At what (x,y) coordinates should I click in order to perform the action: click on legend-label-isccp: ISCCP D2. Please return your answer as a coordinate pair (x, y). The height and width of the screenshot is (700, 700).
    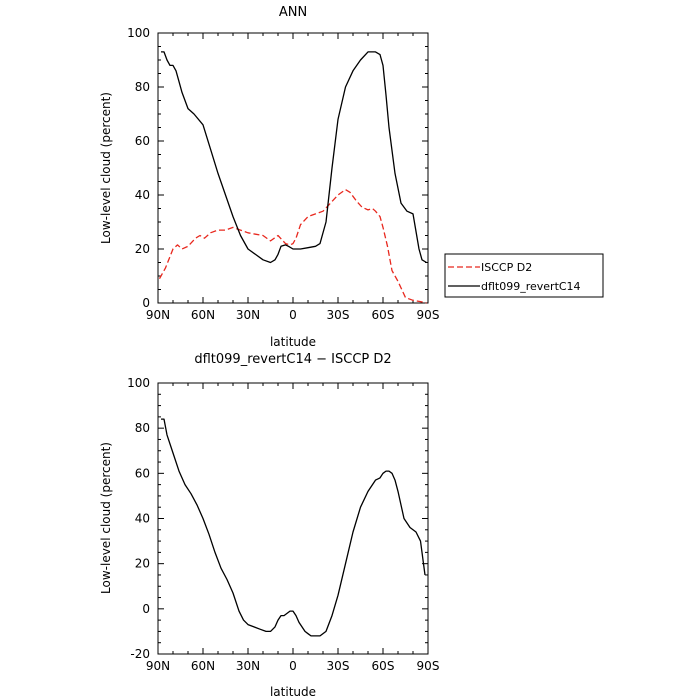
    Looking at the image, I should click on (506, 267).